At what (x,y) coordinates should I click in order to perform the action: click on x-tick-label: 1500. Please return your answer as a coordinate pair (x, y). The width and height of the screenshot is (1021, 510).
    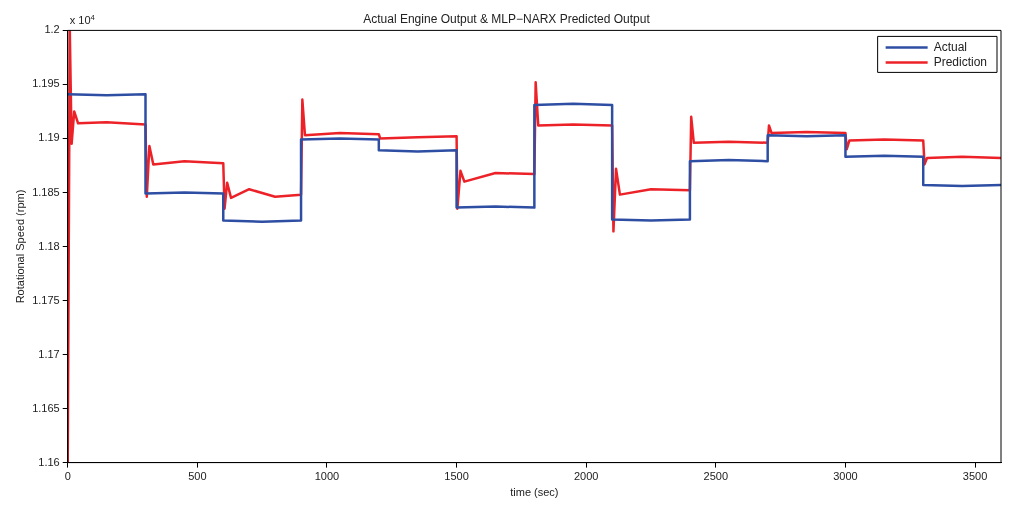
    Looking at the image, I should click on (456, 476).